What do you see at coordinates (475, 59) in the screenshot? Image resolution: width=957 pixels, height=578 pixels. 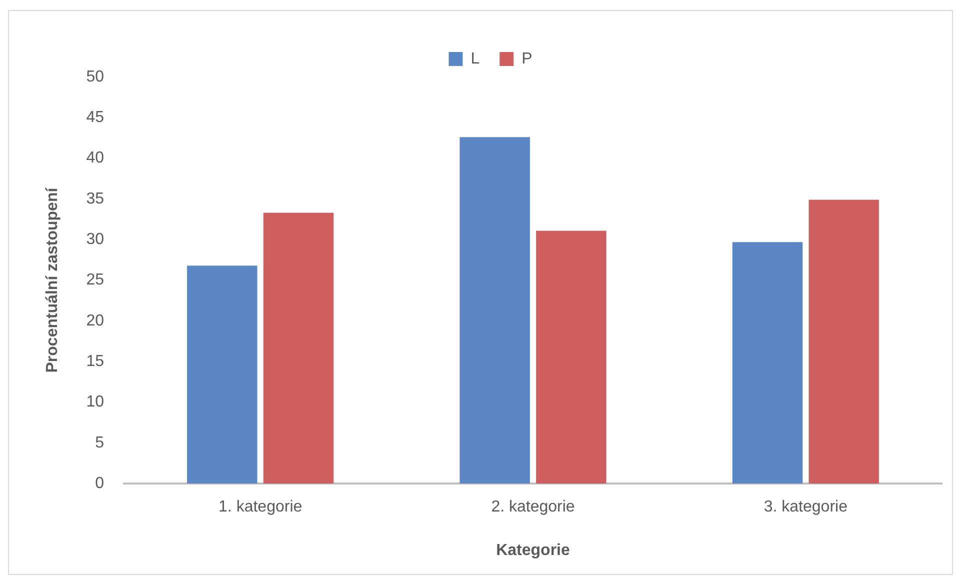 I see `legend-label: L` at bounding box center [475, 59].